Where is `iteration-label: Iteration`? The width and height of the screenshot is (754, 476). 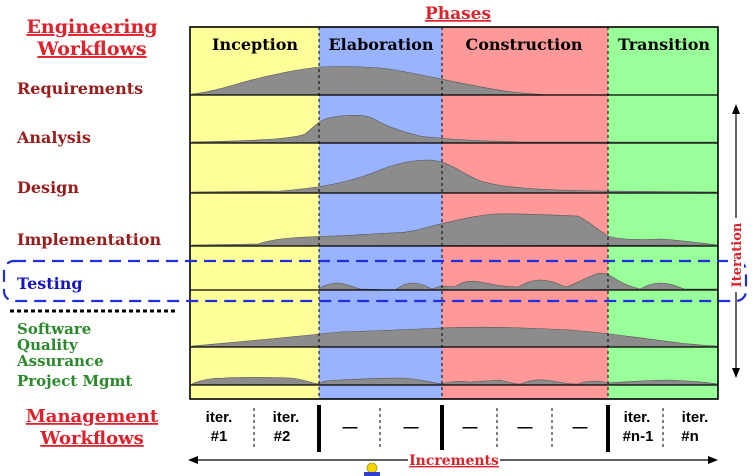 iteration-label: Iteration is located at coordinates (737, 254).